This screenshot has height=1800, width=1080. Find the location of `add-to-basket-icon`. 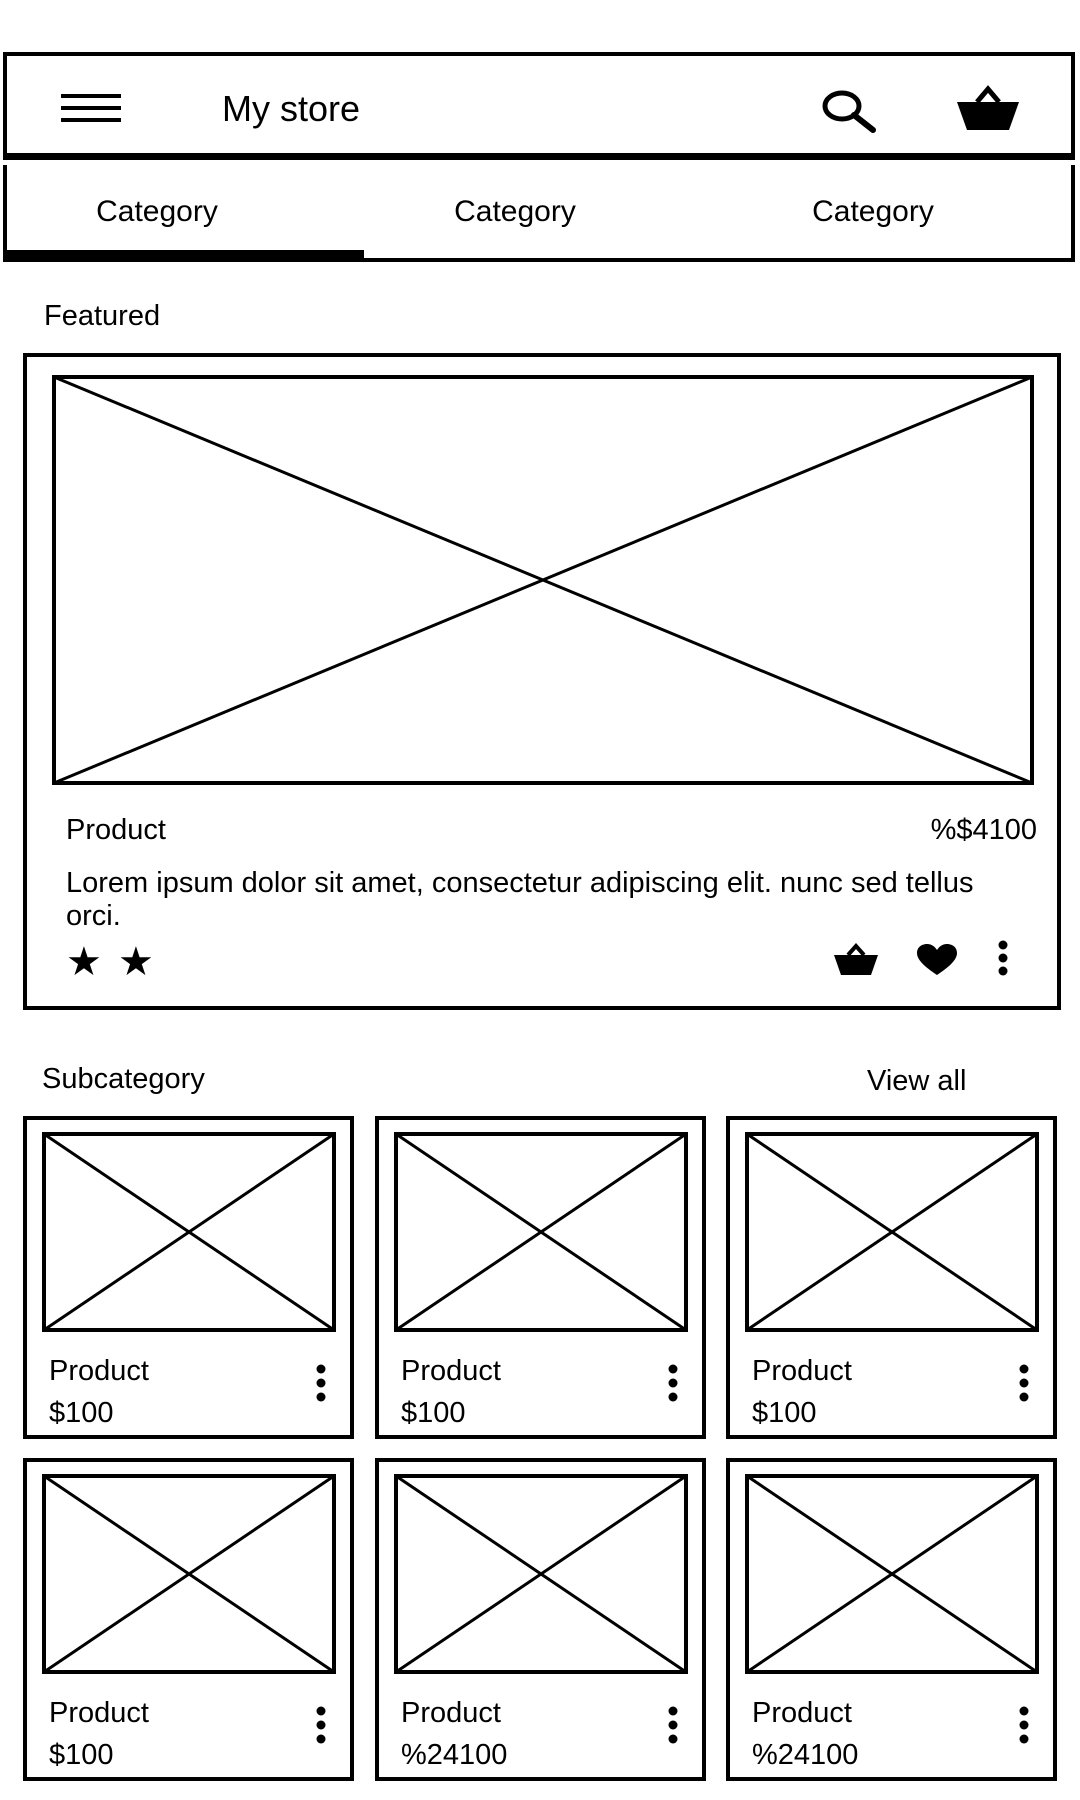

add-to-basket-icon is located at coordinates (856, 962).